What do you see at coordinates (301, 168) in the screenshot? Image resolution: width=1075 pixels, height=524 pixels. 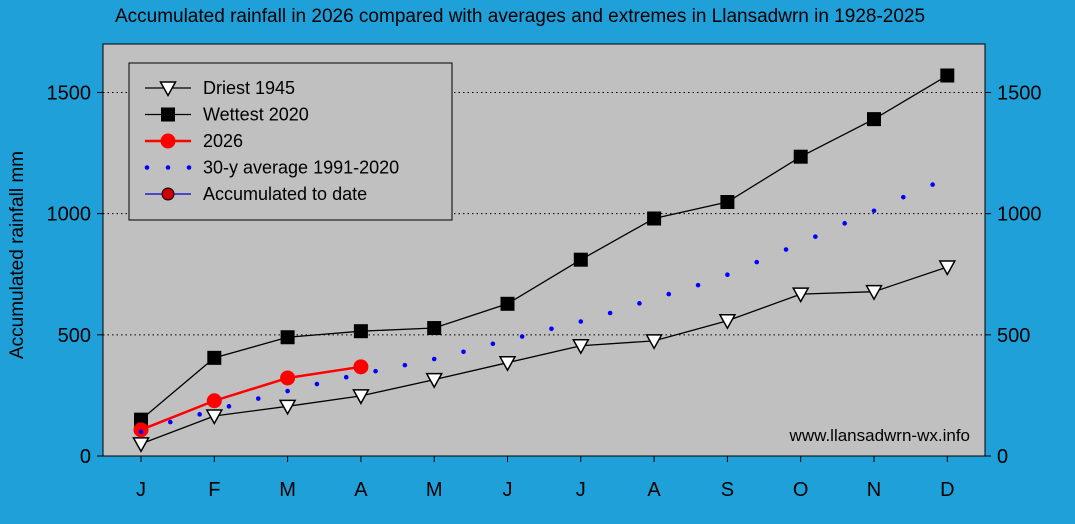 I see `legend-label: 30-y average 1991-2020` at bounding box center [301, 168].